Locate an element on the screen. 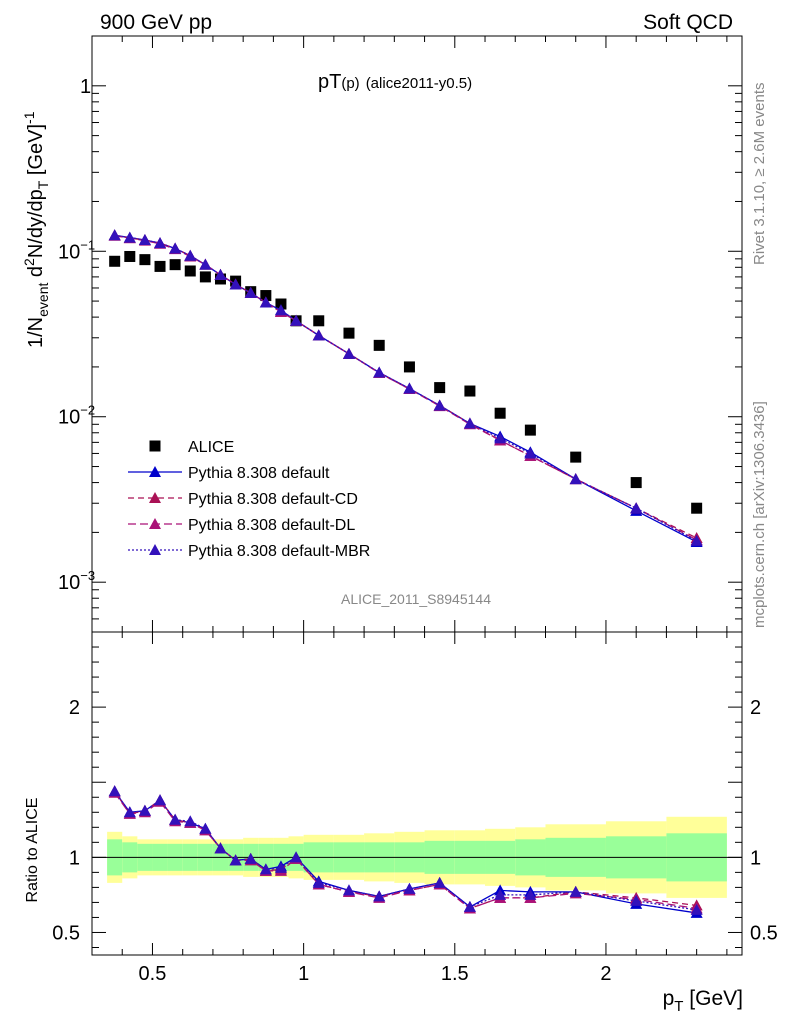 The width and height of the screenshot is (786, 1024). ratio-y-tick-label-left: 0.5 is located at coordinates (66, 933).